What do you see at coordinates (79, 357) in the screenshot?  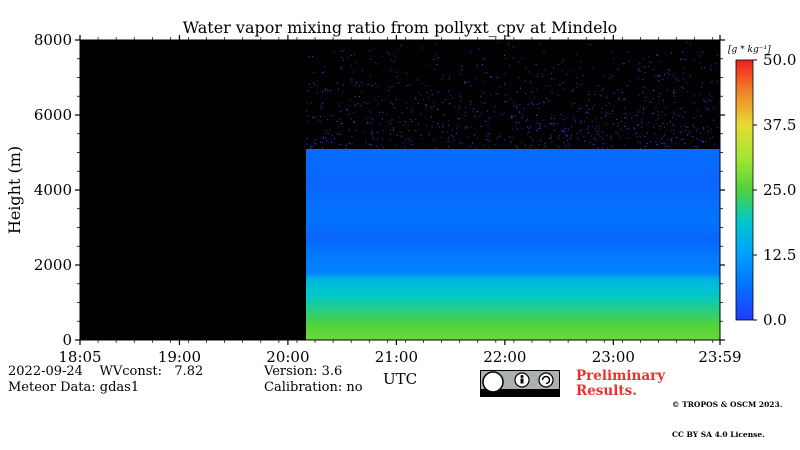 I see `x-tick-label: 18:05` at bounding box center [79, 357].